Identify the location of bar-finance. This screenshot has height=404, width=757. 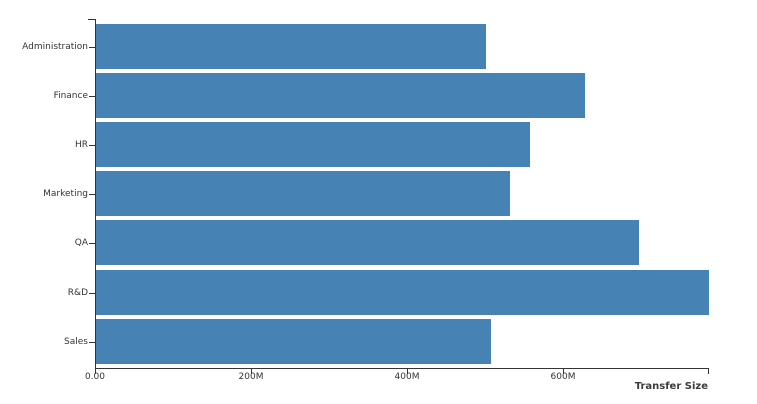
(340, 95).